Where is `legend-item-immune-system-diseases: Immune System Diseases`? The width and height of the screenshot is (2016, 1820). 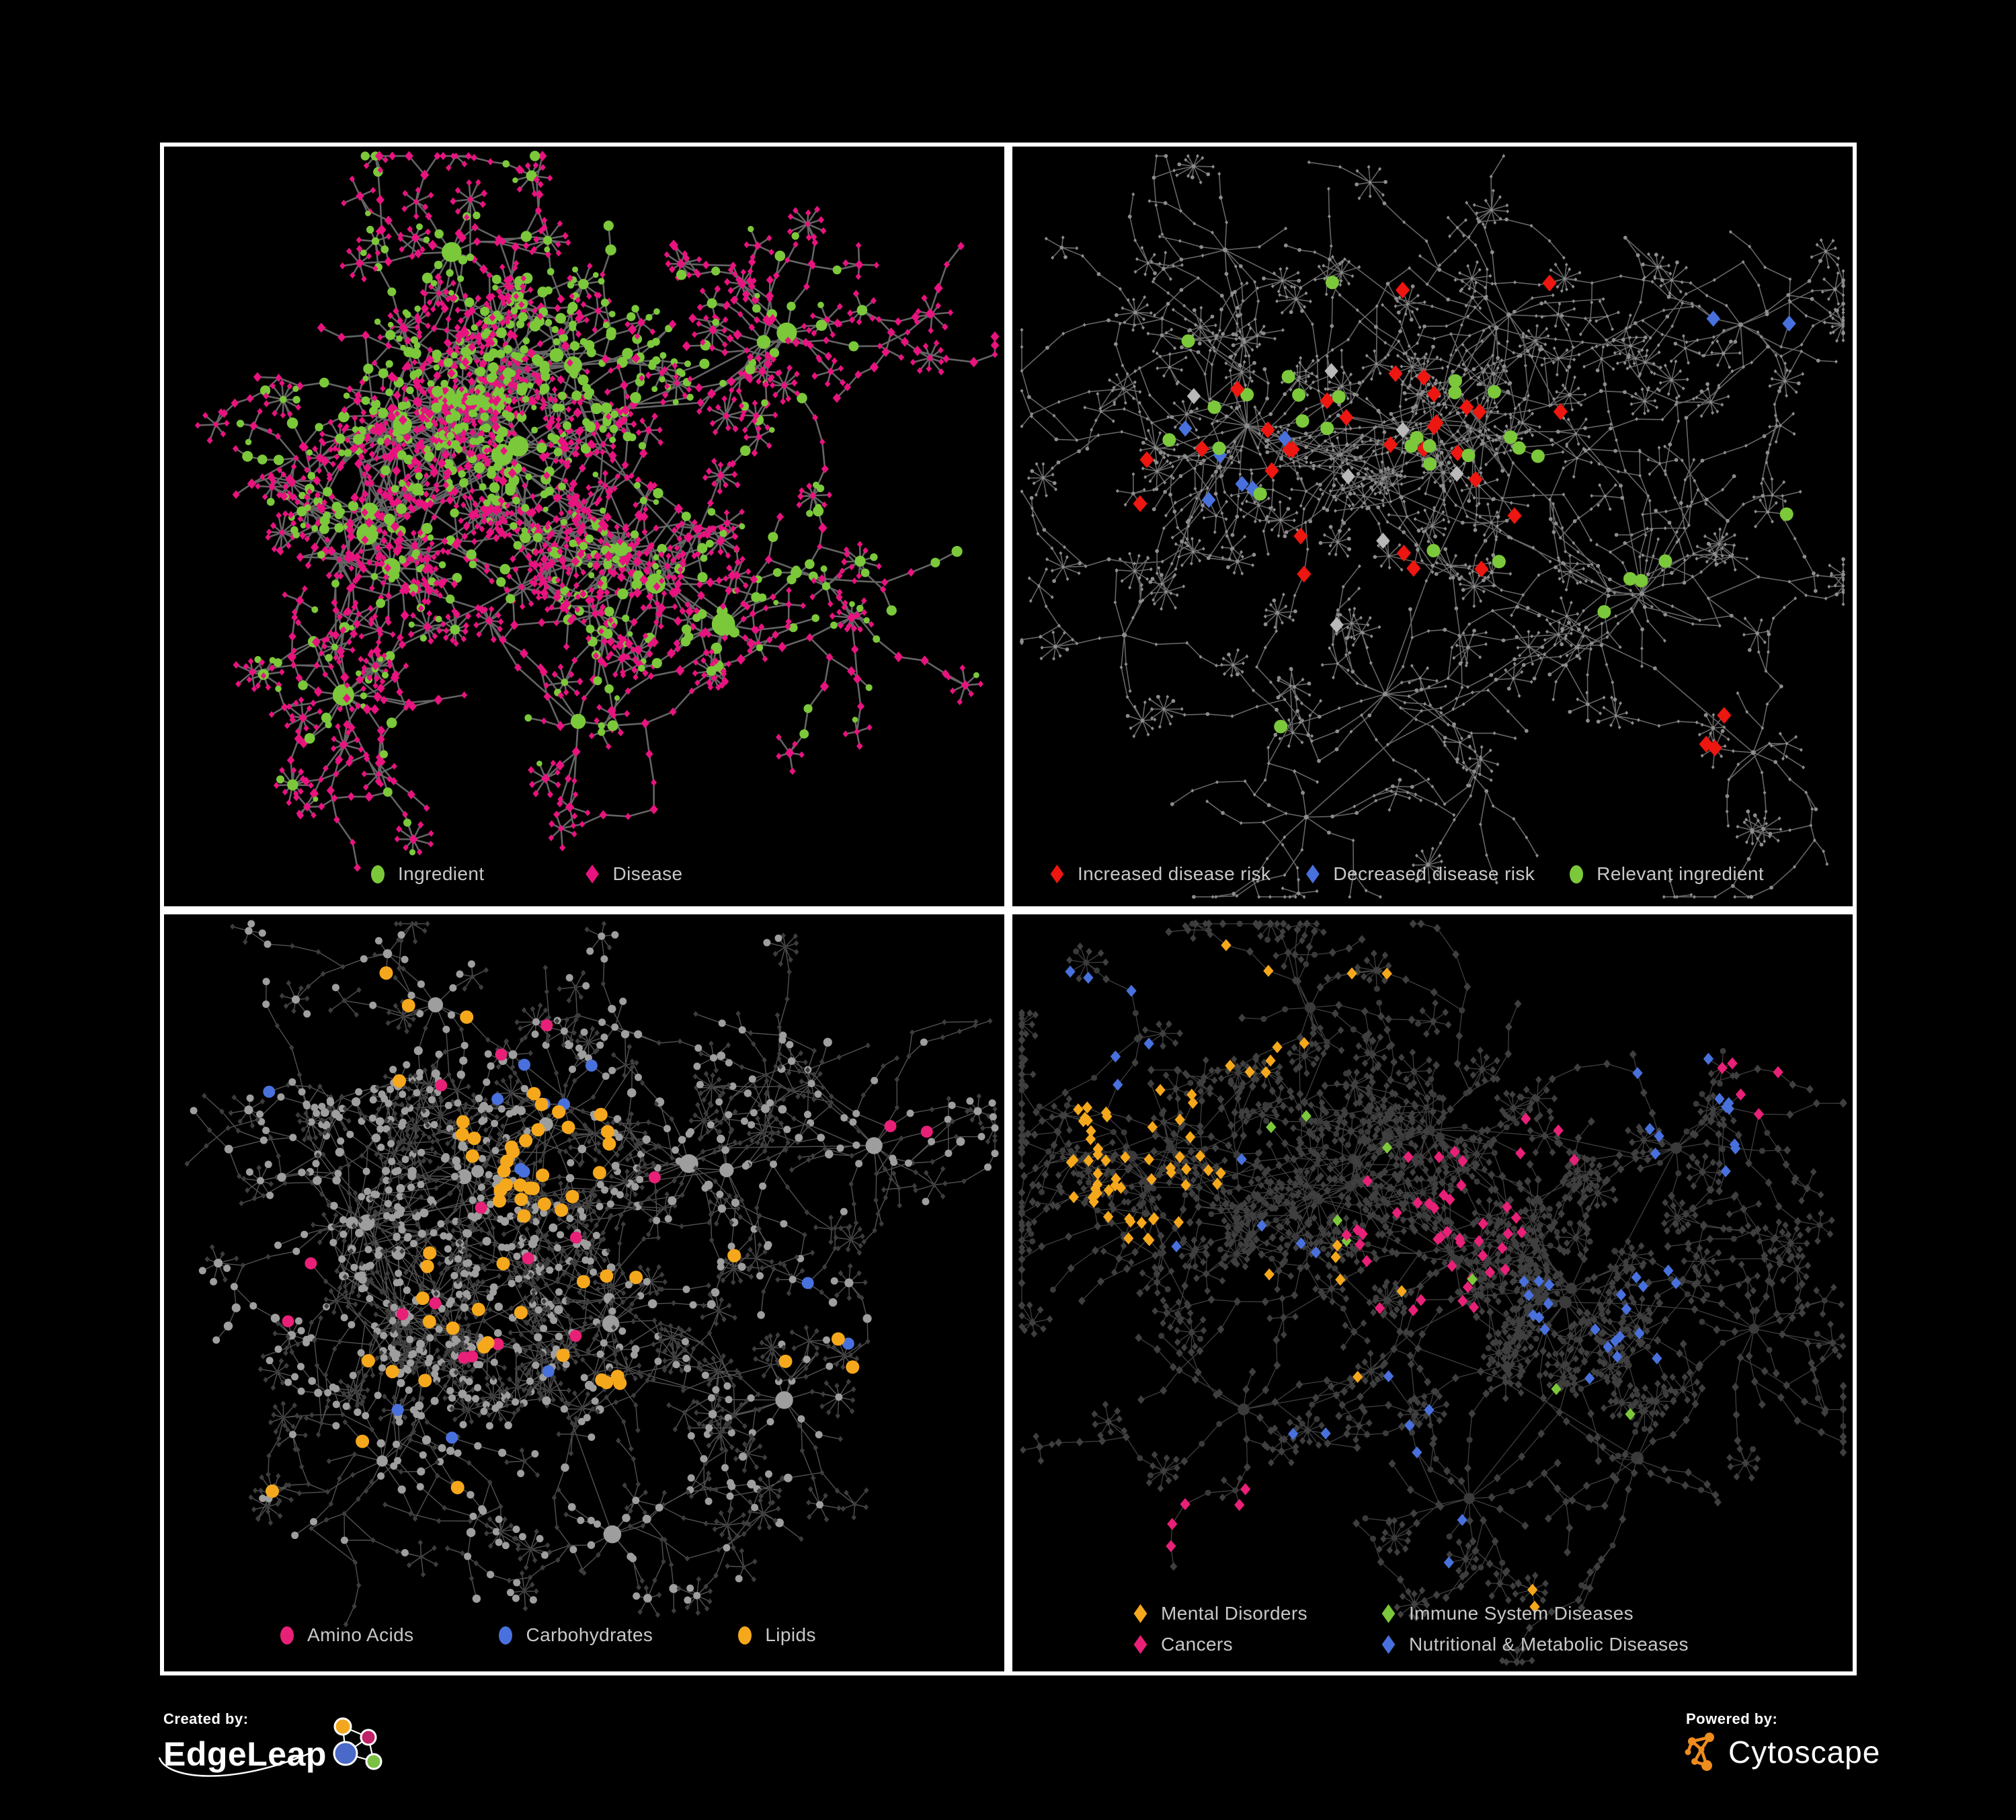
legend-item-immune-system-diseases: Immune System Diseases is located at coordinates (1535, 1613).